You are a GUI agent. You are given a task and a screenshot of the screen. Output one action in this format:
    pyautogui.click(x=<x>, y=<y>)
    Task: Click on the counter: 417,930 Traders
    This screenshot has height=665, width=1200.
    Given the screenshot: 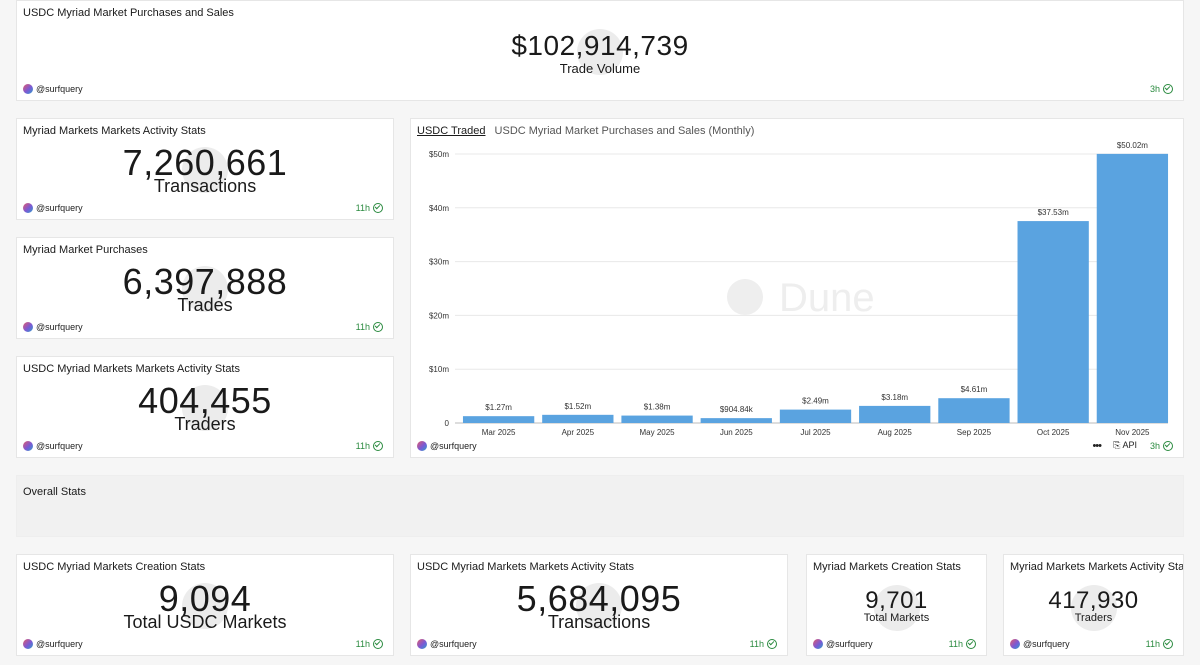 What is the action you would take?
    pyautogui.click(x=1093, y=606)
    